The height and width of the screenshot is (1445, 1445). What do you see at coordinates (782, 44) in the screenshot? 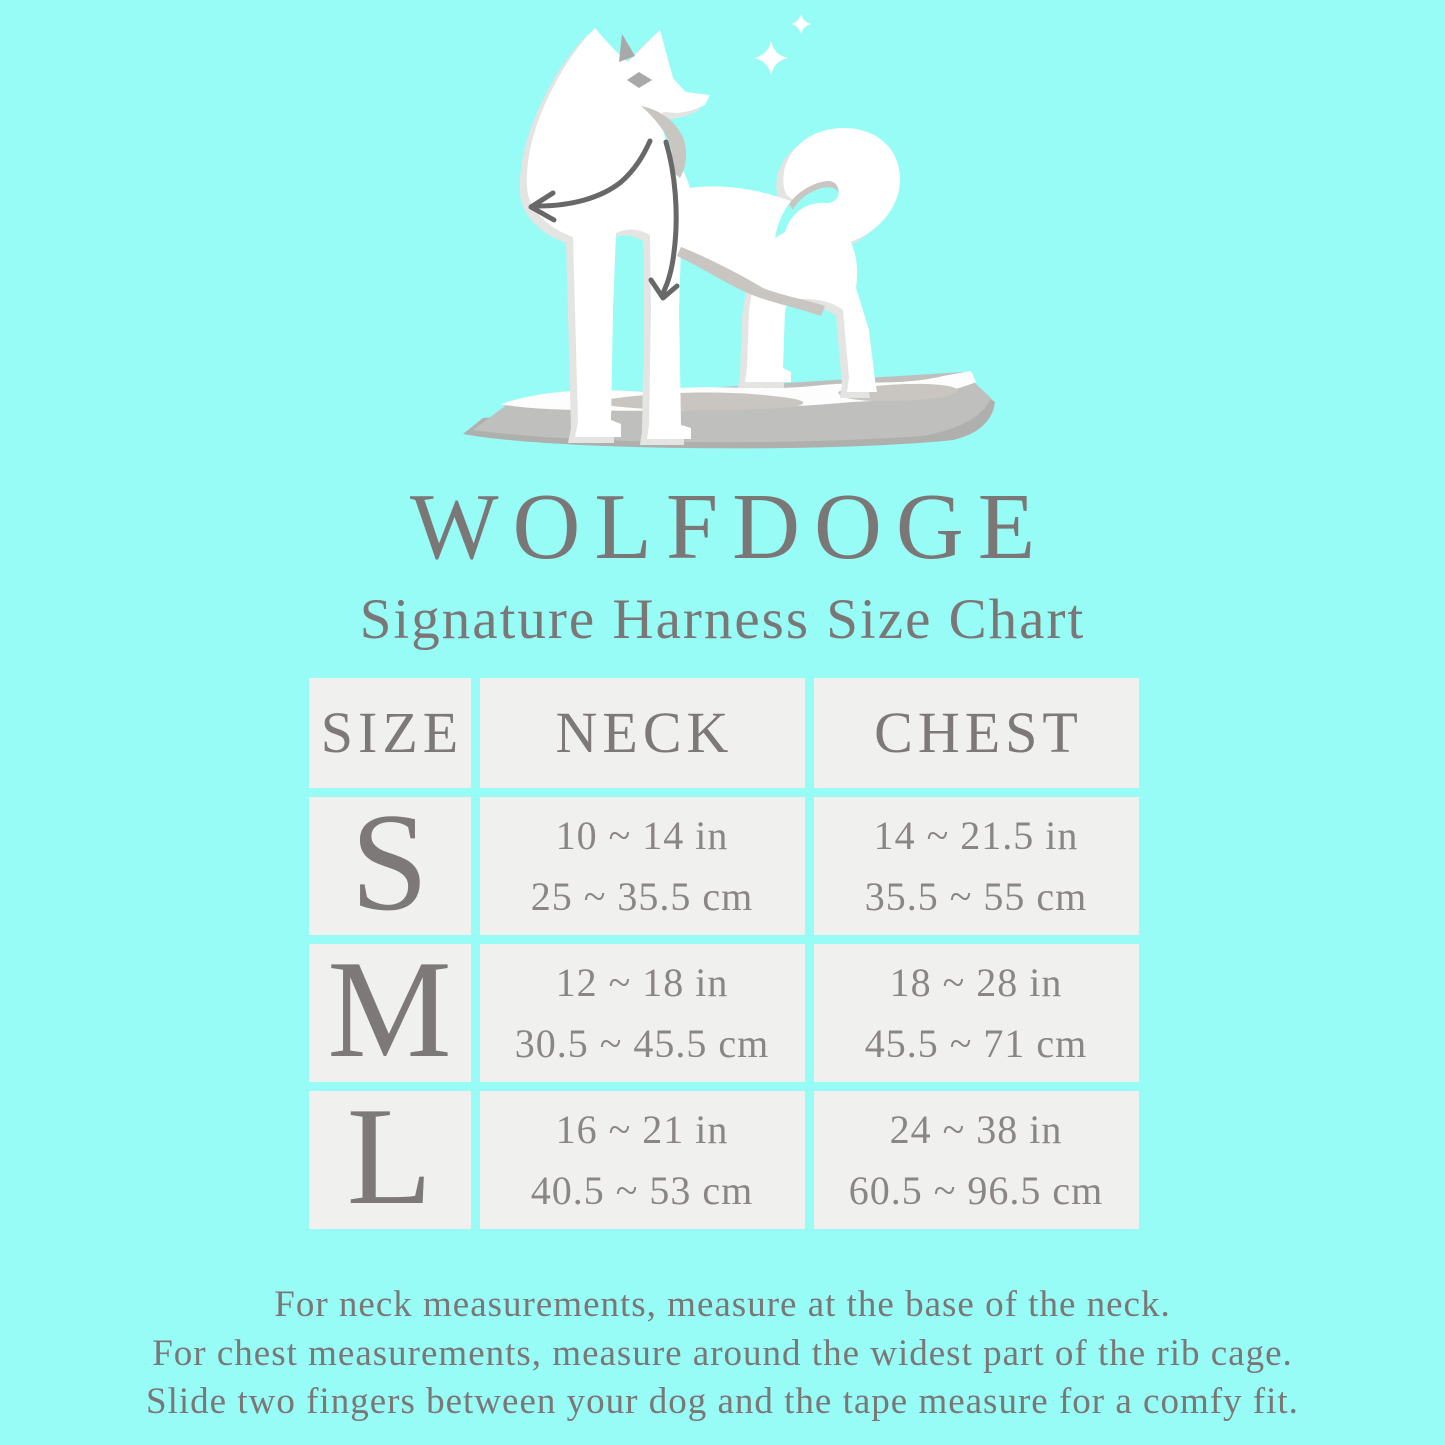
I see `sparkle-icons` at bounding box center [782, 44].